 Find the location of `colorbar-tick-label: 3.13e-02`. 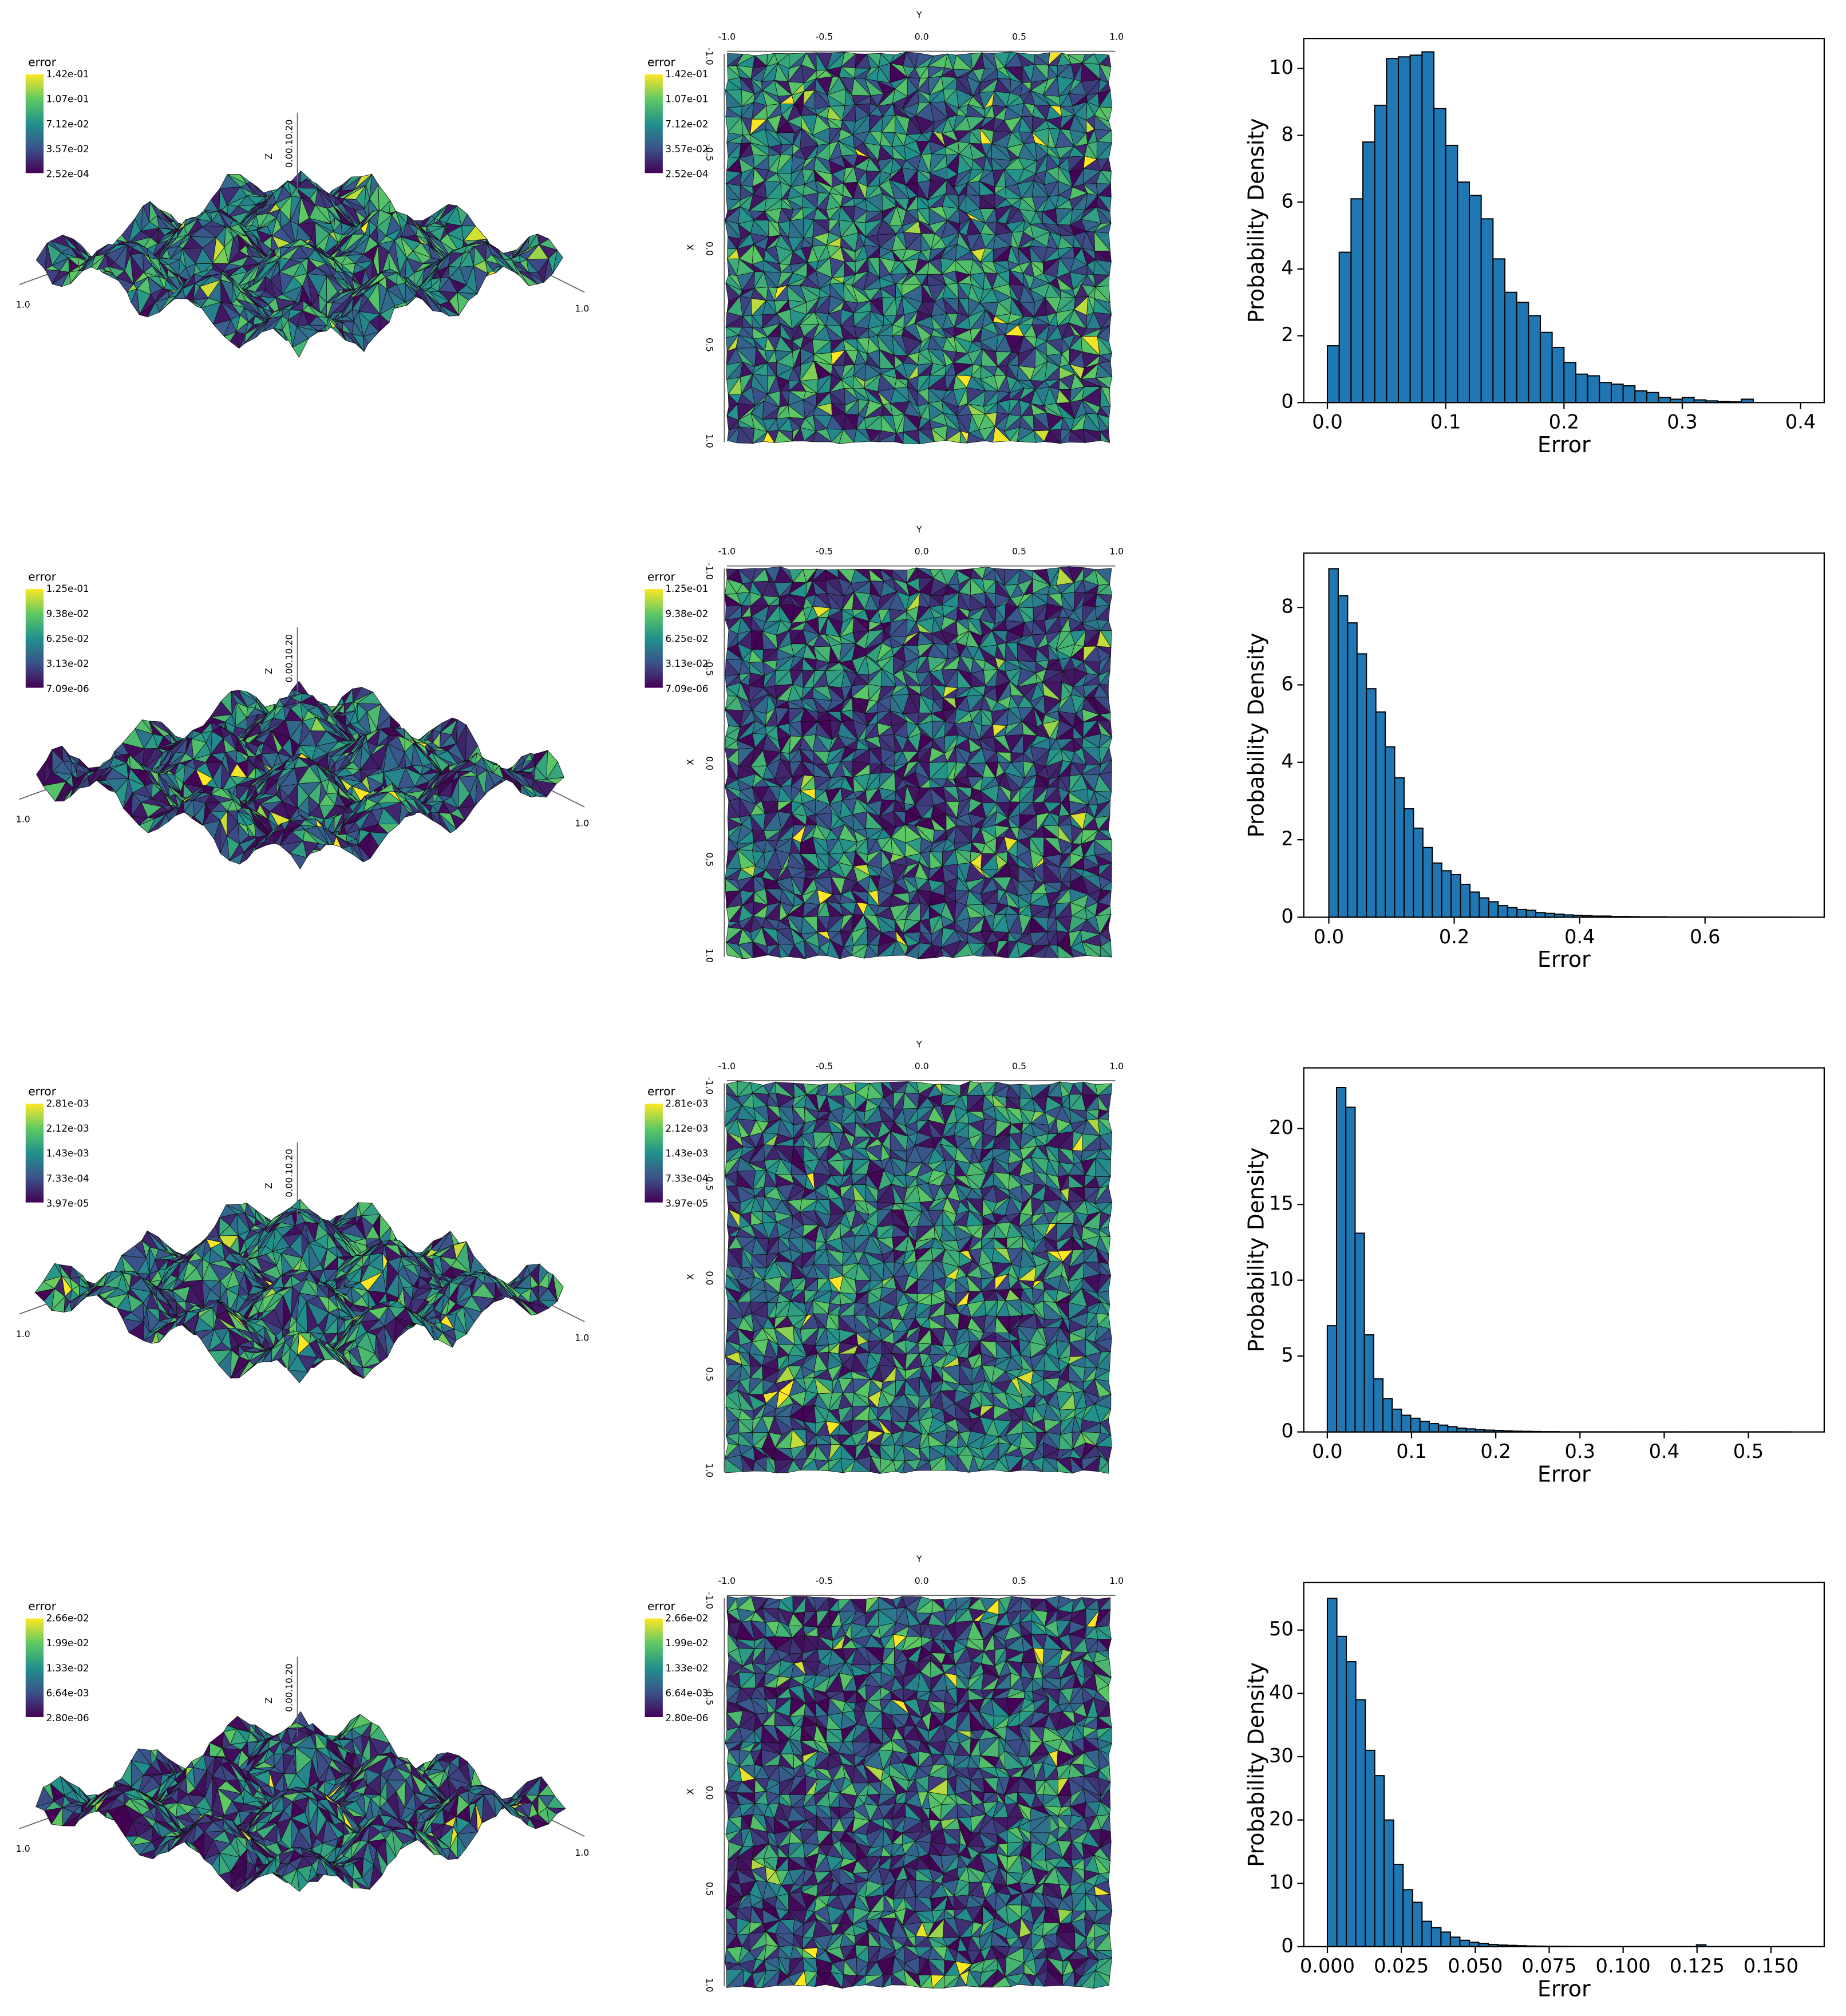

colorbar-tick-label: 3.13e-02 is located at coordinates (67, 663).